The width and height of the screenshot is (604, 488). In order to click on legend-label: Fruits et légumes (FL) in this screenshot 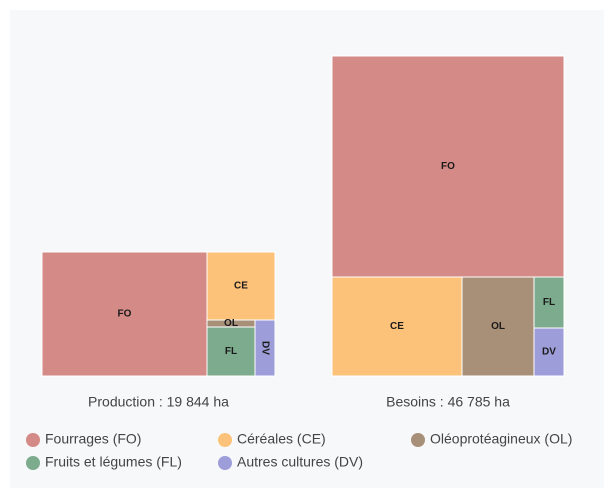, I will do `click(113, 462)`.